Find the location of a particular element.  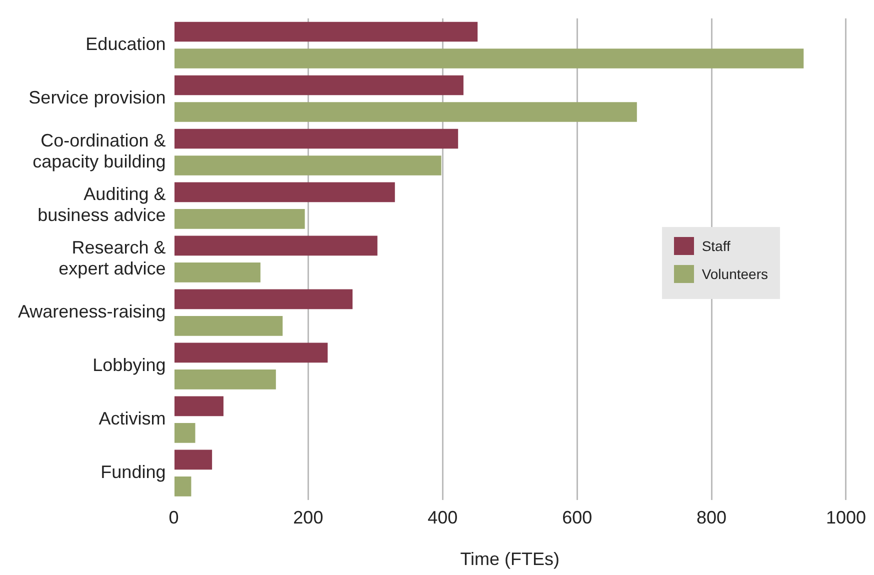

x-tick-label: 200 is located at coordinates (308, 518).